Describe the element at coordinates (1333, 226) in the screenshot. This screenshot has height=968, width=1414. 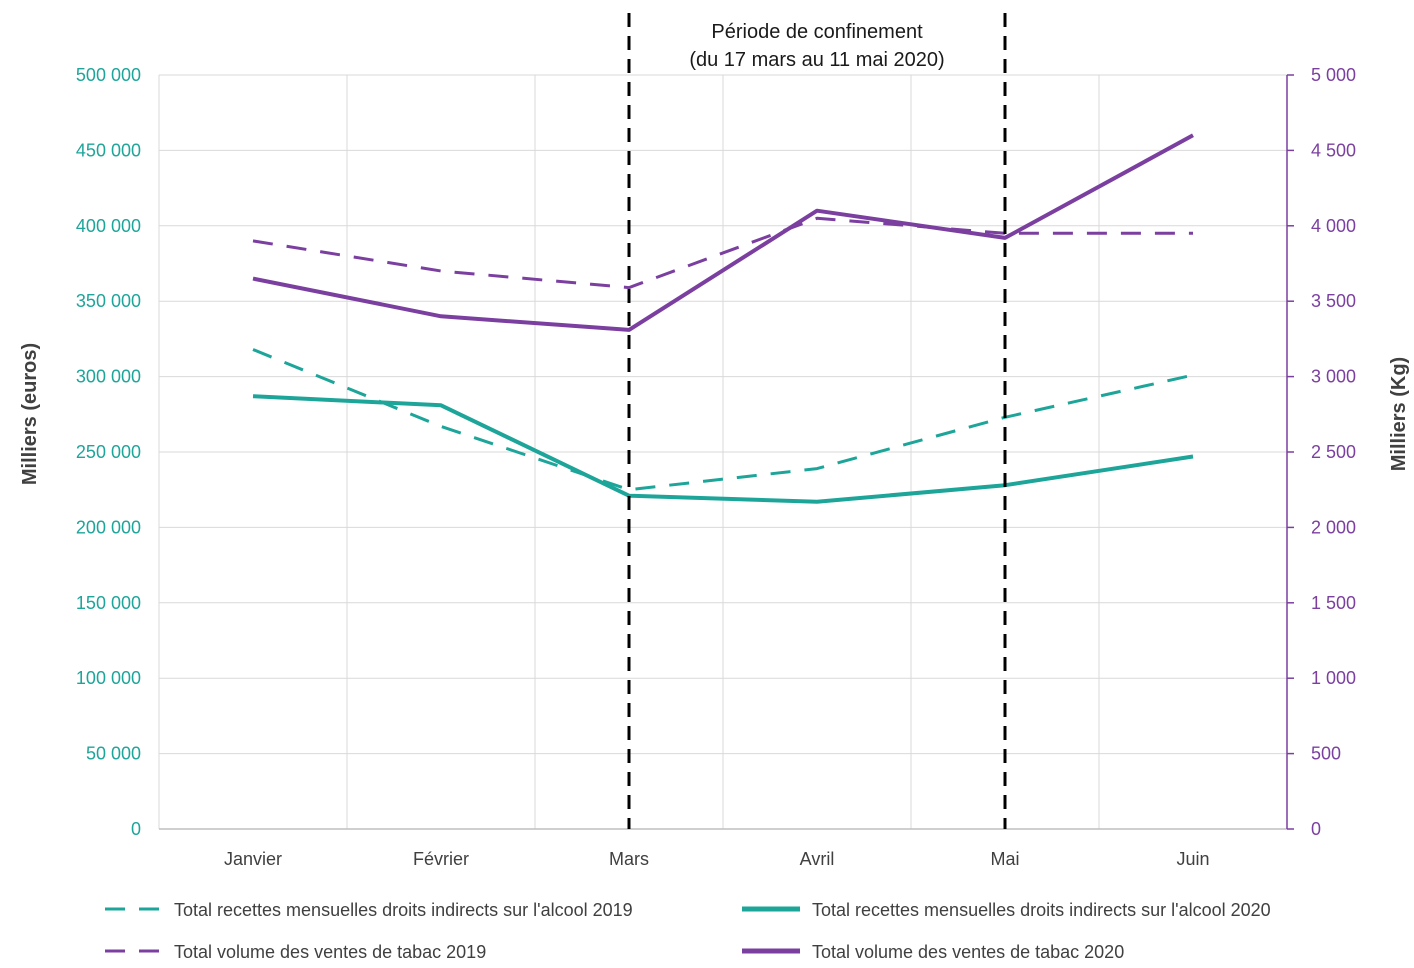
I see `right-tick-label: 4 000` at that location.